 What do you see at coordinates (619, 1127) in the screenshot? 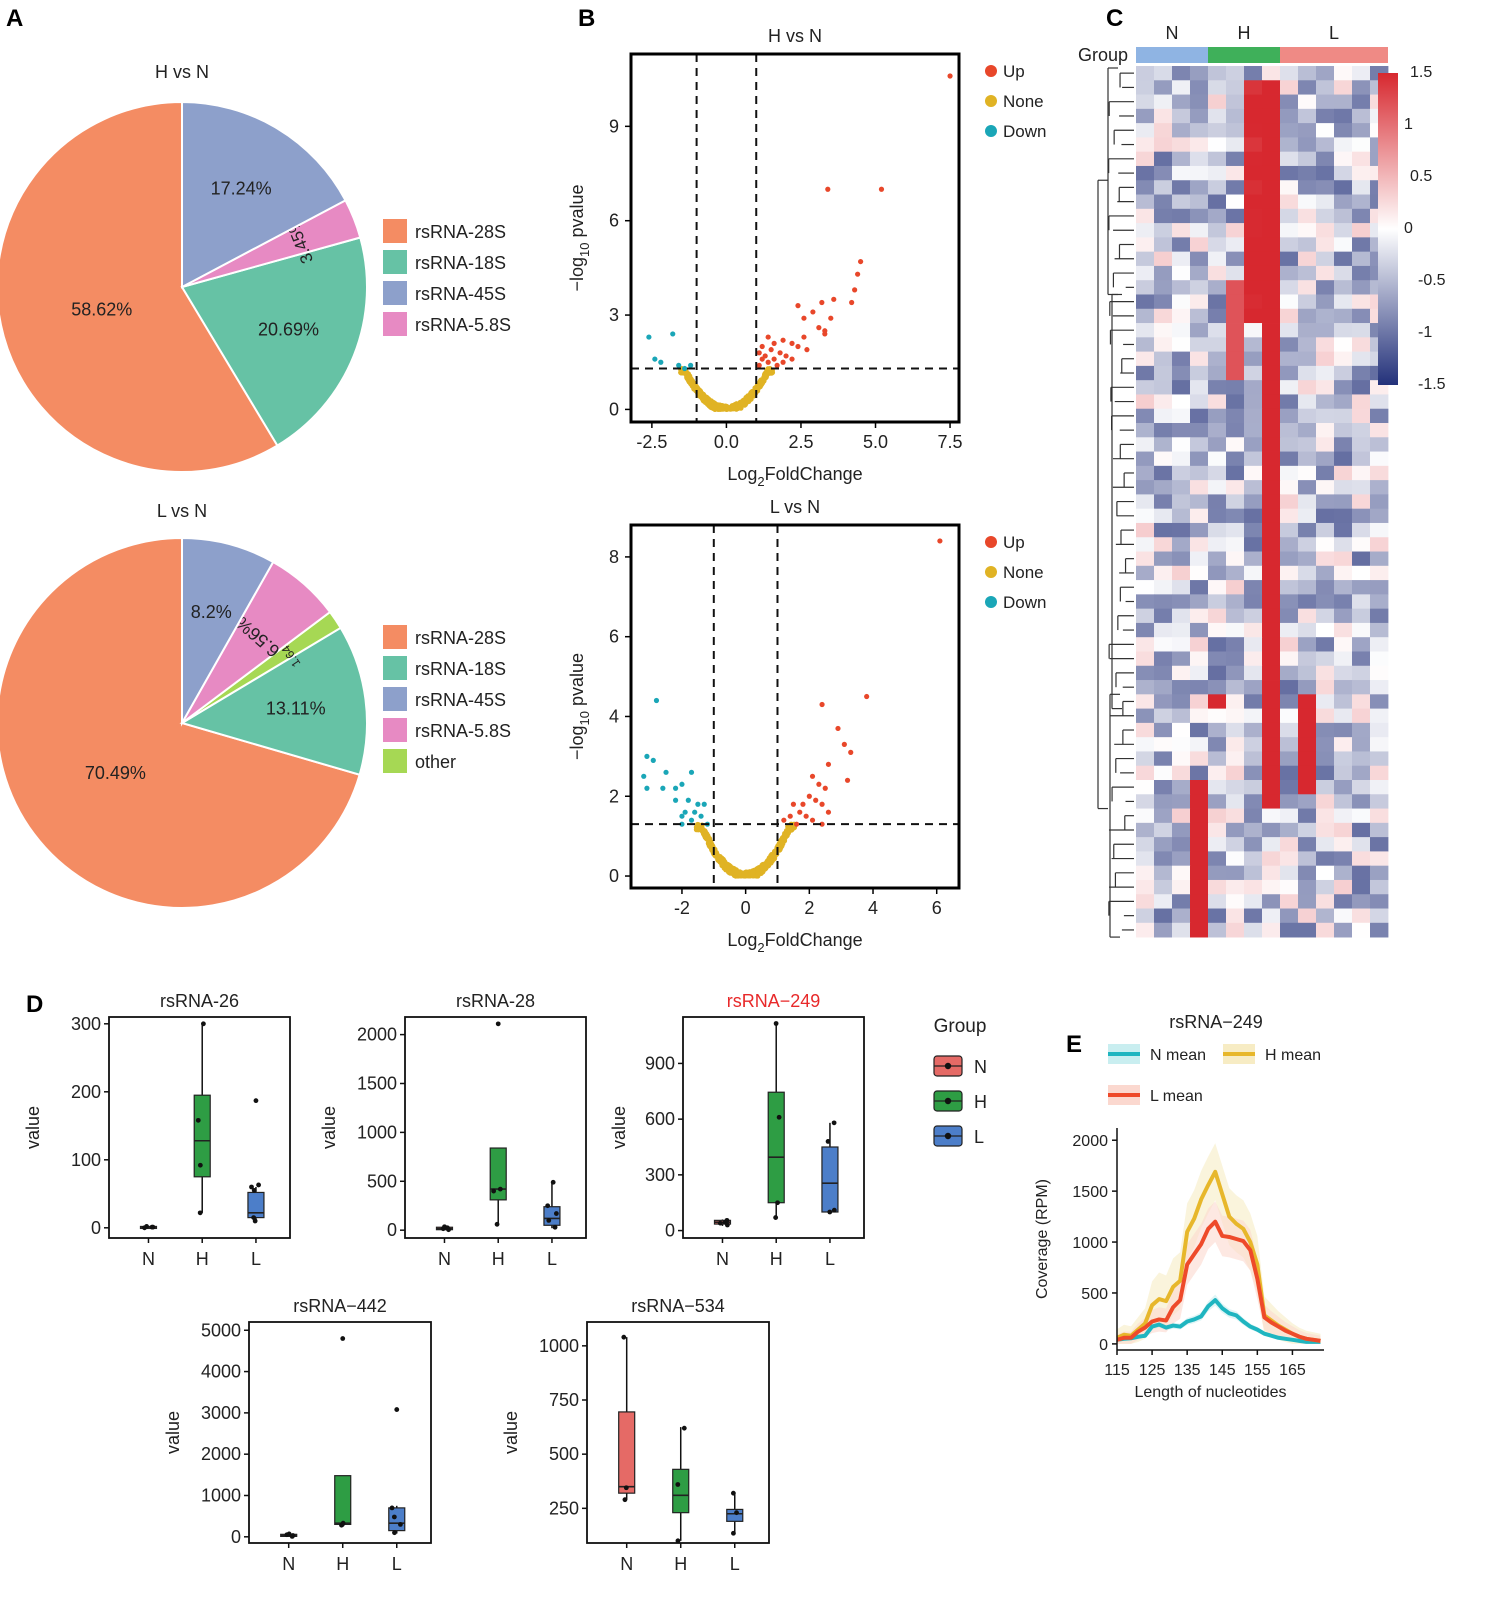
I see `y-axis-label: value` at bounding box center [619, 1127].